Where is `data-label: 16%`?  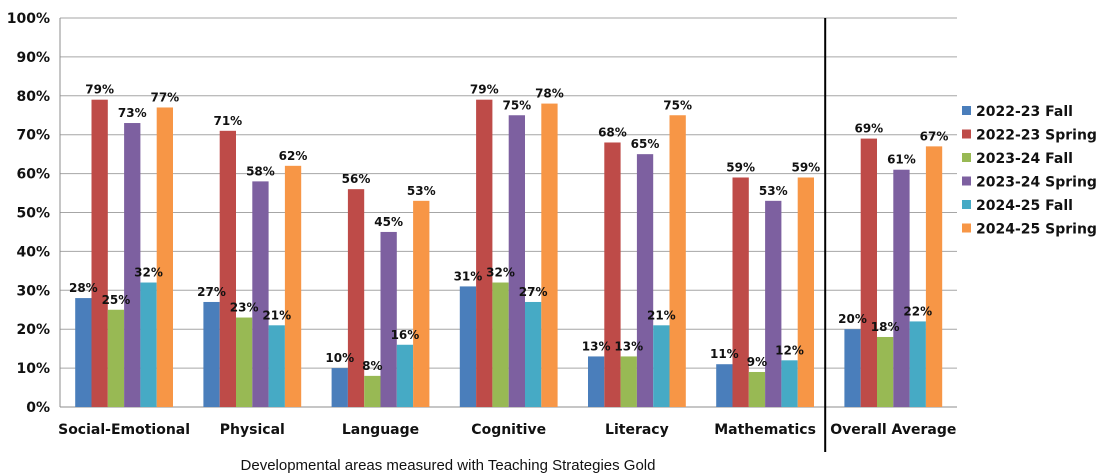 data-label: 16% is located at coordinates (405, 335).